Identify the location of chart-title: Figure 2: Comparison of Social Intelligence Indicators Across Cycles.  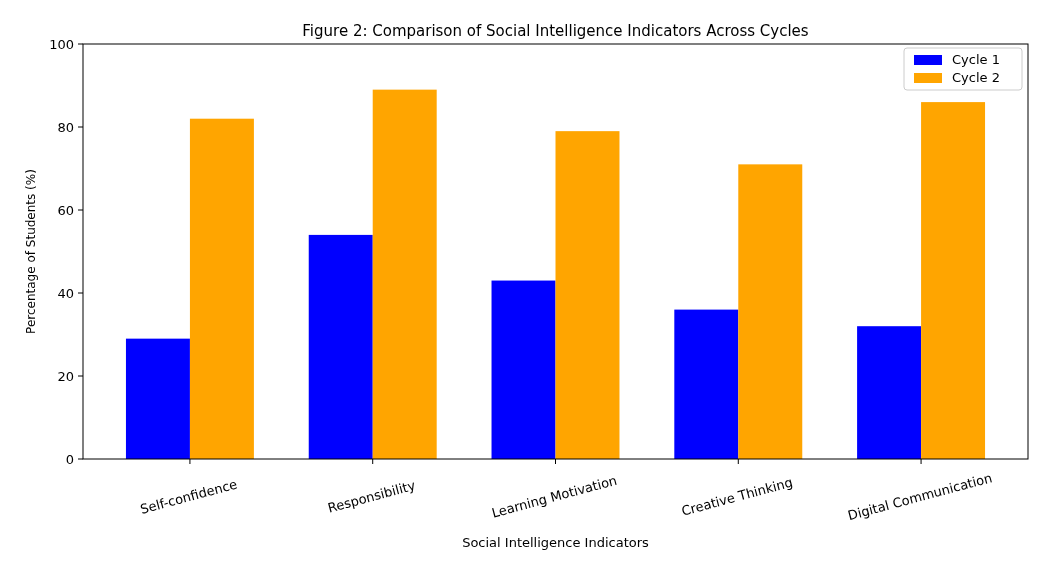
(555, 31).